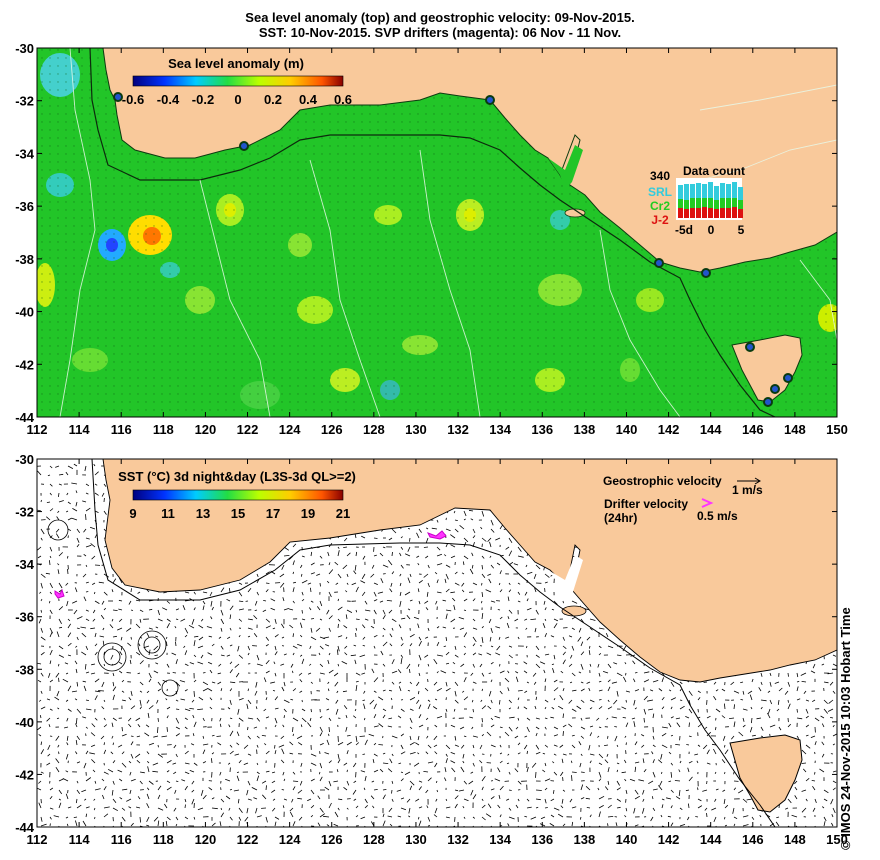 This screenshot has height=860, width=880. I want to click on geostrophic-velocity-label: Geostrophic velocity, so click(662, 481).